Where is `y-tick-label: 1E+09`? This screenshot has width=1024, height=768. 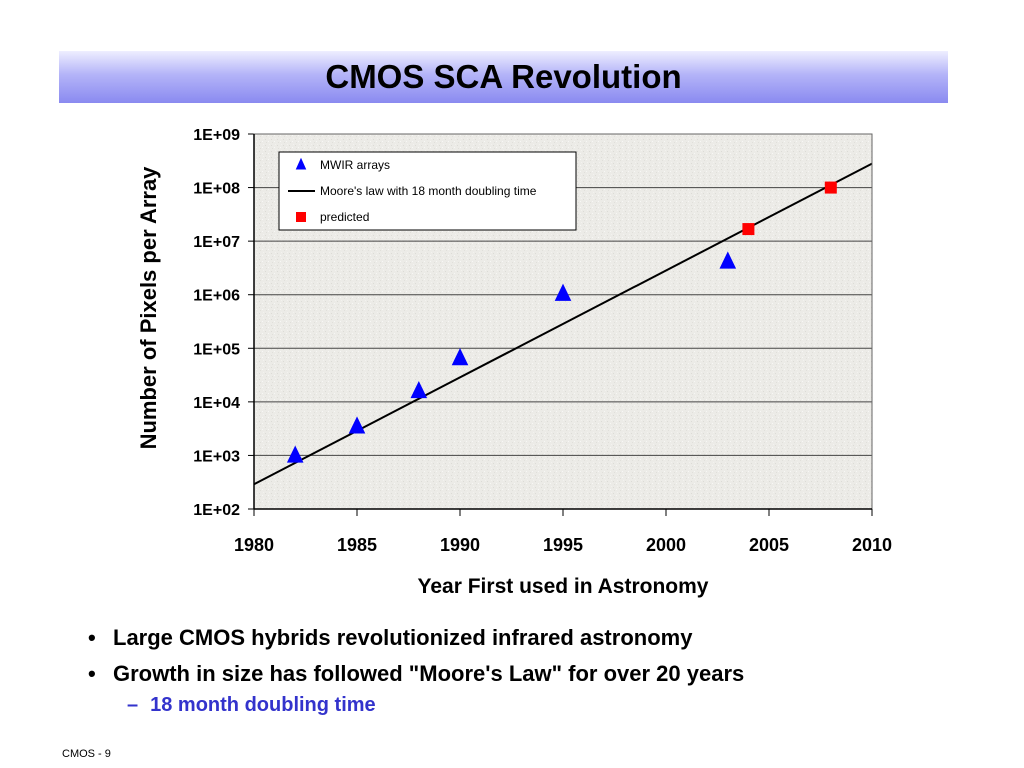
y-tick-label: 1E+09 is located at coordinates (216, 135).